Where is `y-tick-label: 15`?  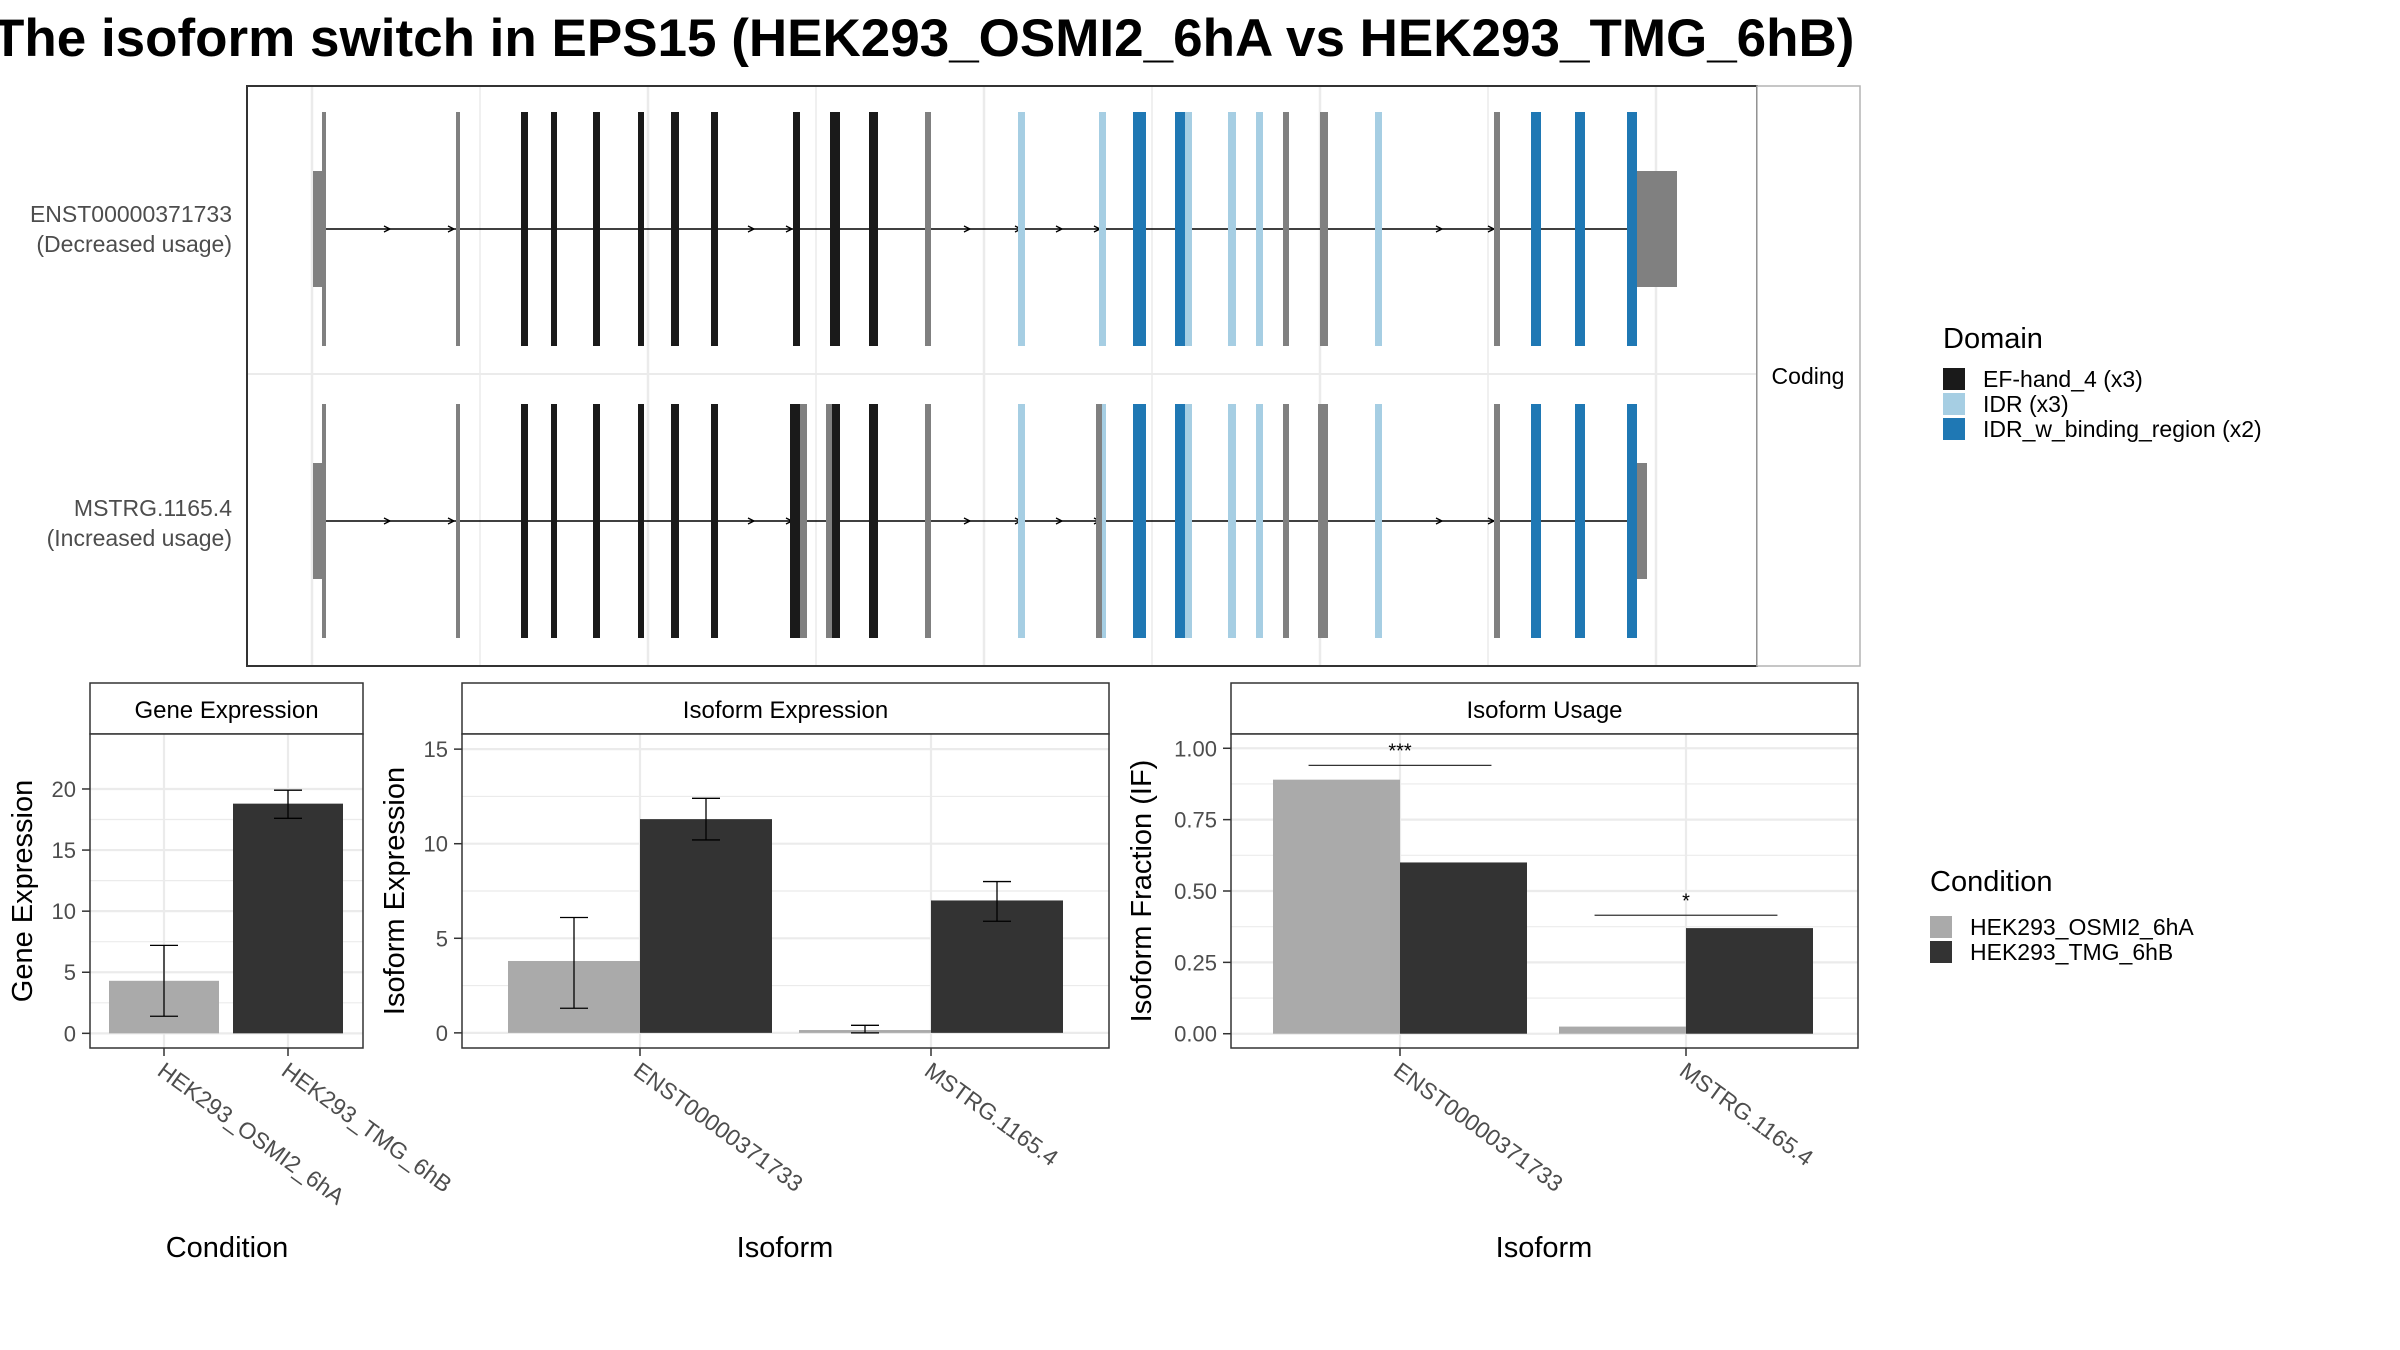
y-tick-label: 15 is located at coordinates (436, 749).